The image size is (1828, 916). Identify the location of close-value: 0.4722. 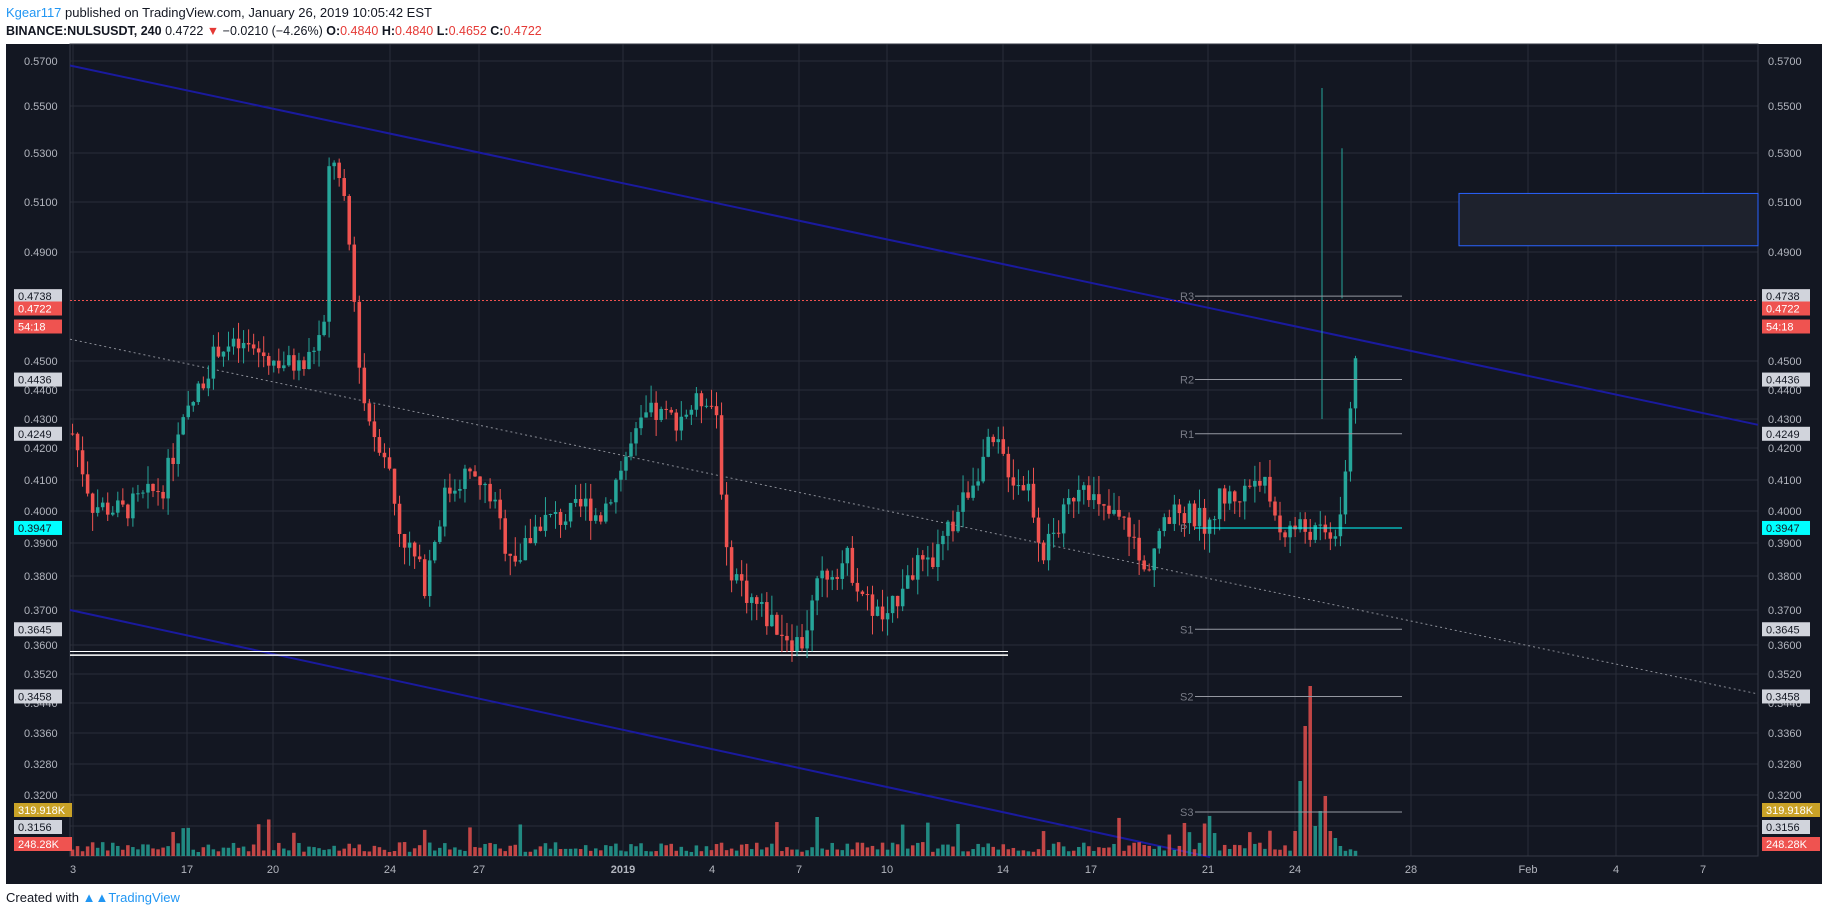
(522, 31).